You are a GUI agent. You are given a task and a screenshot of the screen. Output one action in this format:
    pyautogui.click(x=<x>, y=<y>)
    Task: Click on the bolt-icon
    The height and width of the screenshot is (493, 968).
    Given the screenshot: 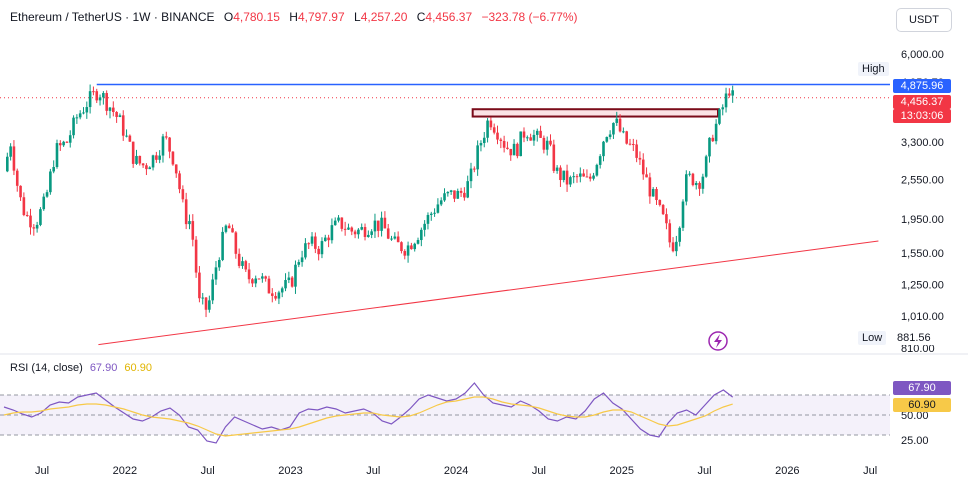 What is the action you would take?
    pyautogui.click(x=718, y=341)
    